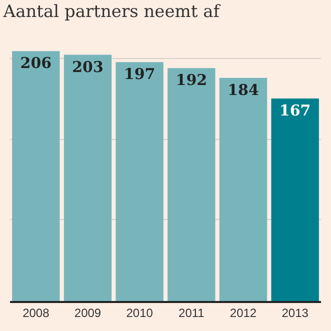 The height and width of the screenshot is (331, 331). I want to click on data-label: 167, so click(295, 110).